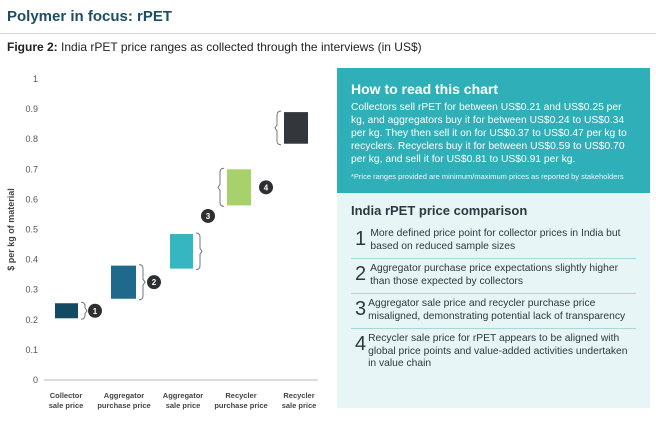  I want to click on y-tick-label: 0.7, so click(31, 169).